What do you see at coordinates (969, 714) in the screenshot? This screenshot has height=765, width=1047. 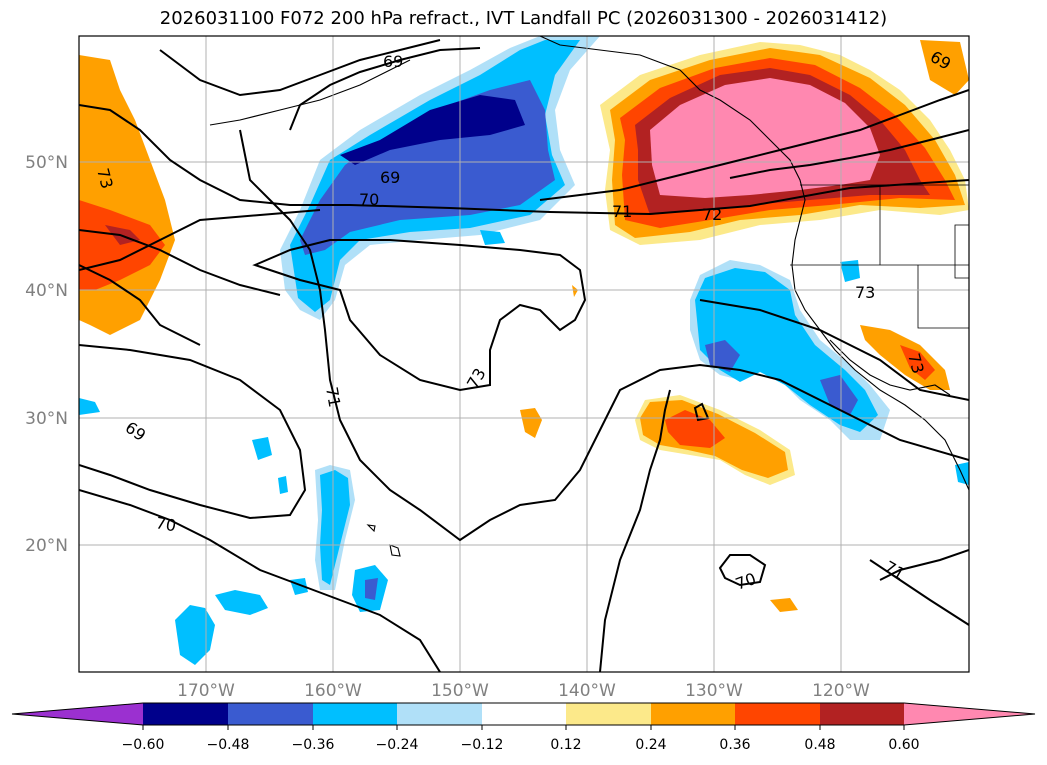 I see `colorbar-extend-max` at bounding box center [969, 714].